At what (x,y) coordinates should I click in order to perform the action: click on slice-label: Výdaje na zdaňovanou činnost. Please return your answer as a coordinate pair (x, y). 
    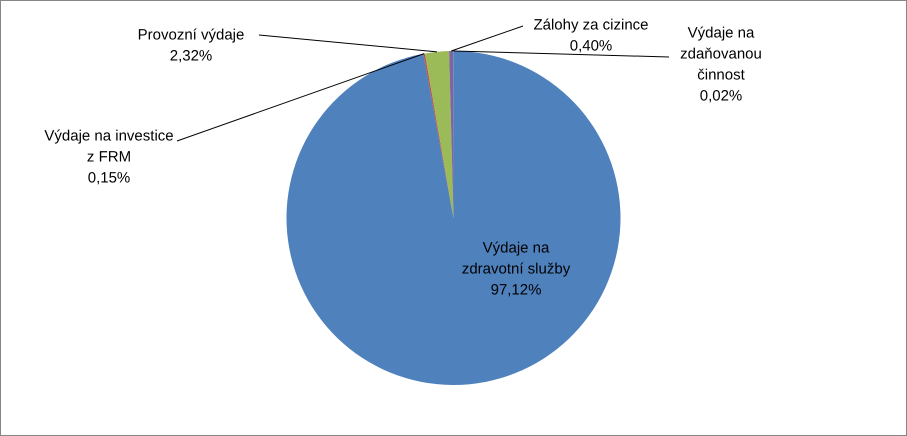
    Looking at the image, I should click on (721, 54).